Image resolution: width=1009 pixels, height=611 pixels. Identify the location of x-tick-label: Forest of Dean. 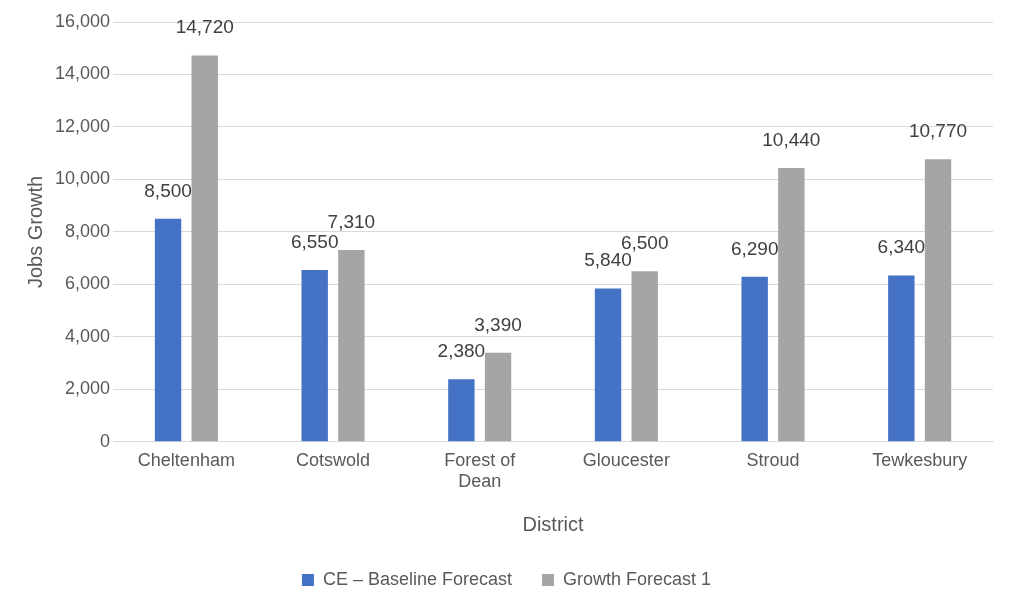
(480, 470).